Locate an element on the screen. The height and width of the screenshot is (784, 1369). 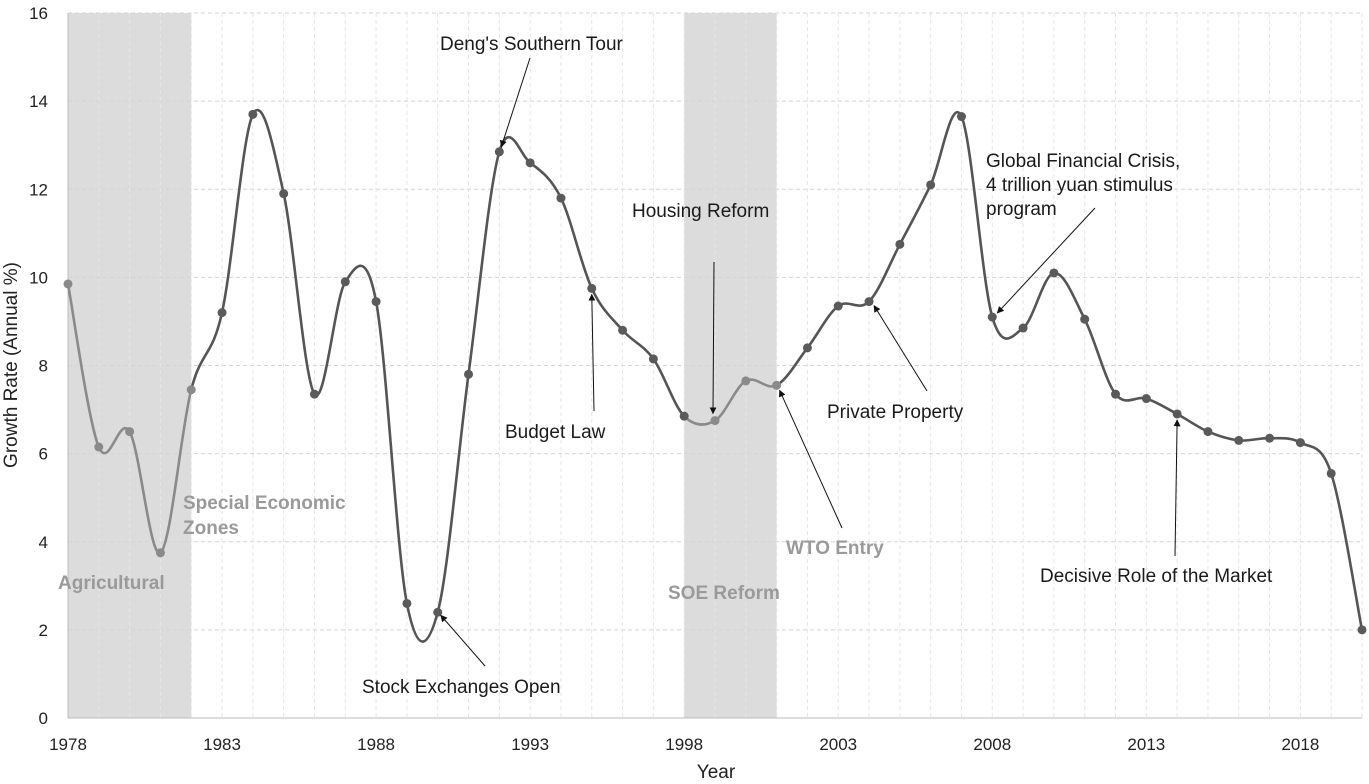
x-axis-title: Year is located at coordinates (716, 772).